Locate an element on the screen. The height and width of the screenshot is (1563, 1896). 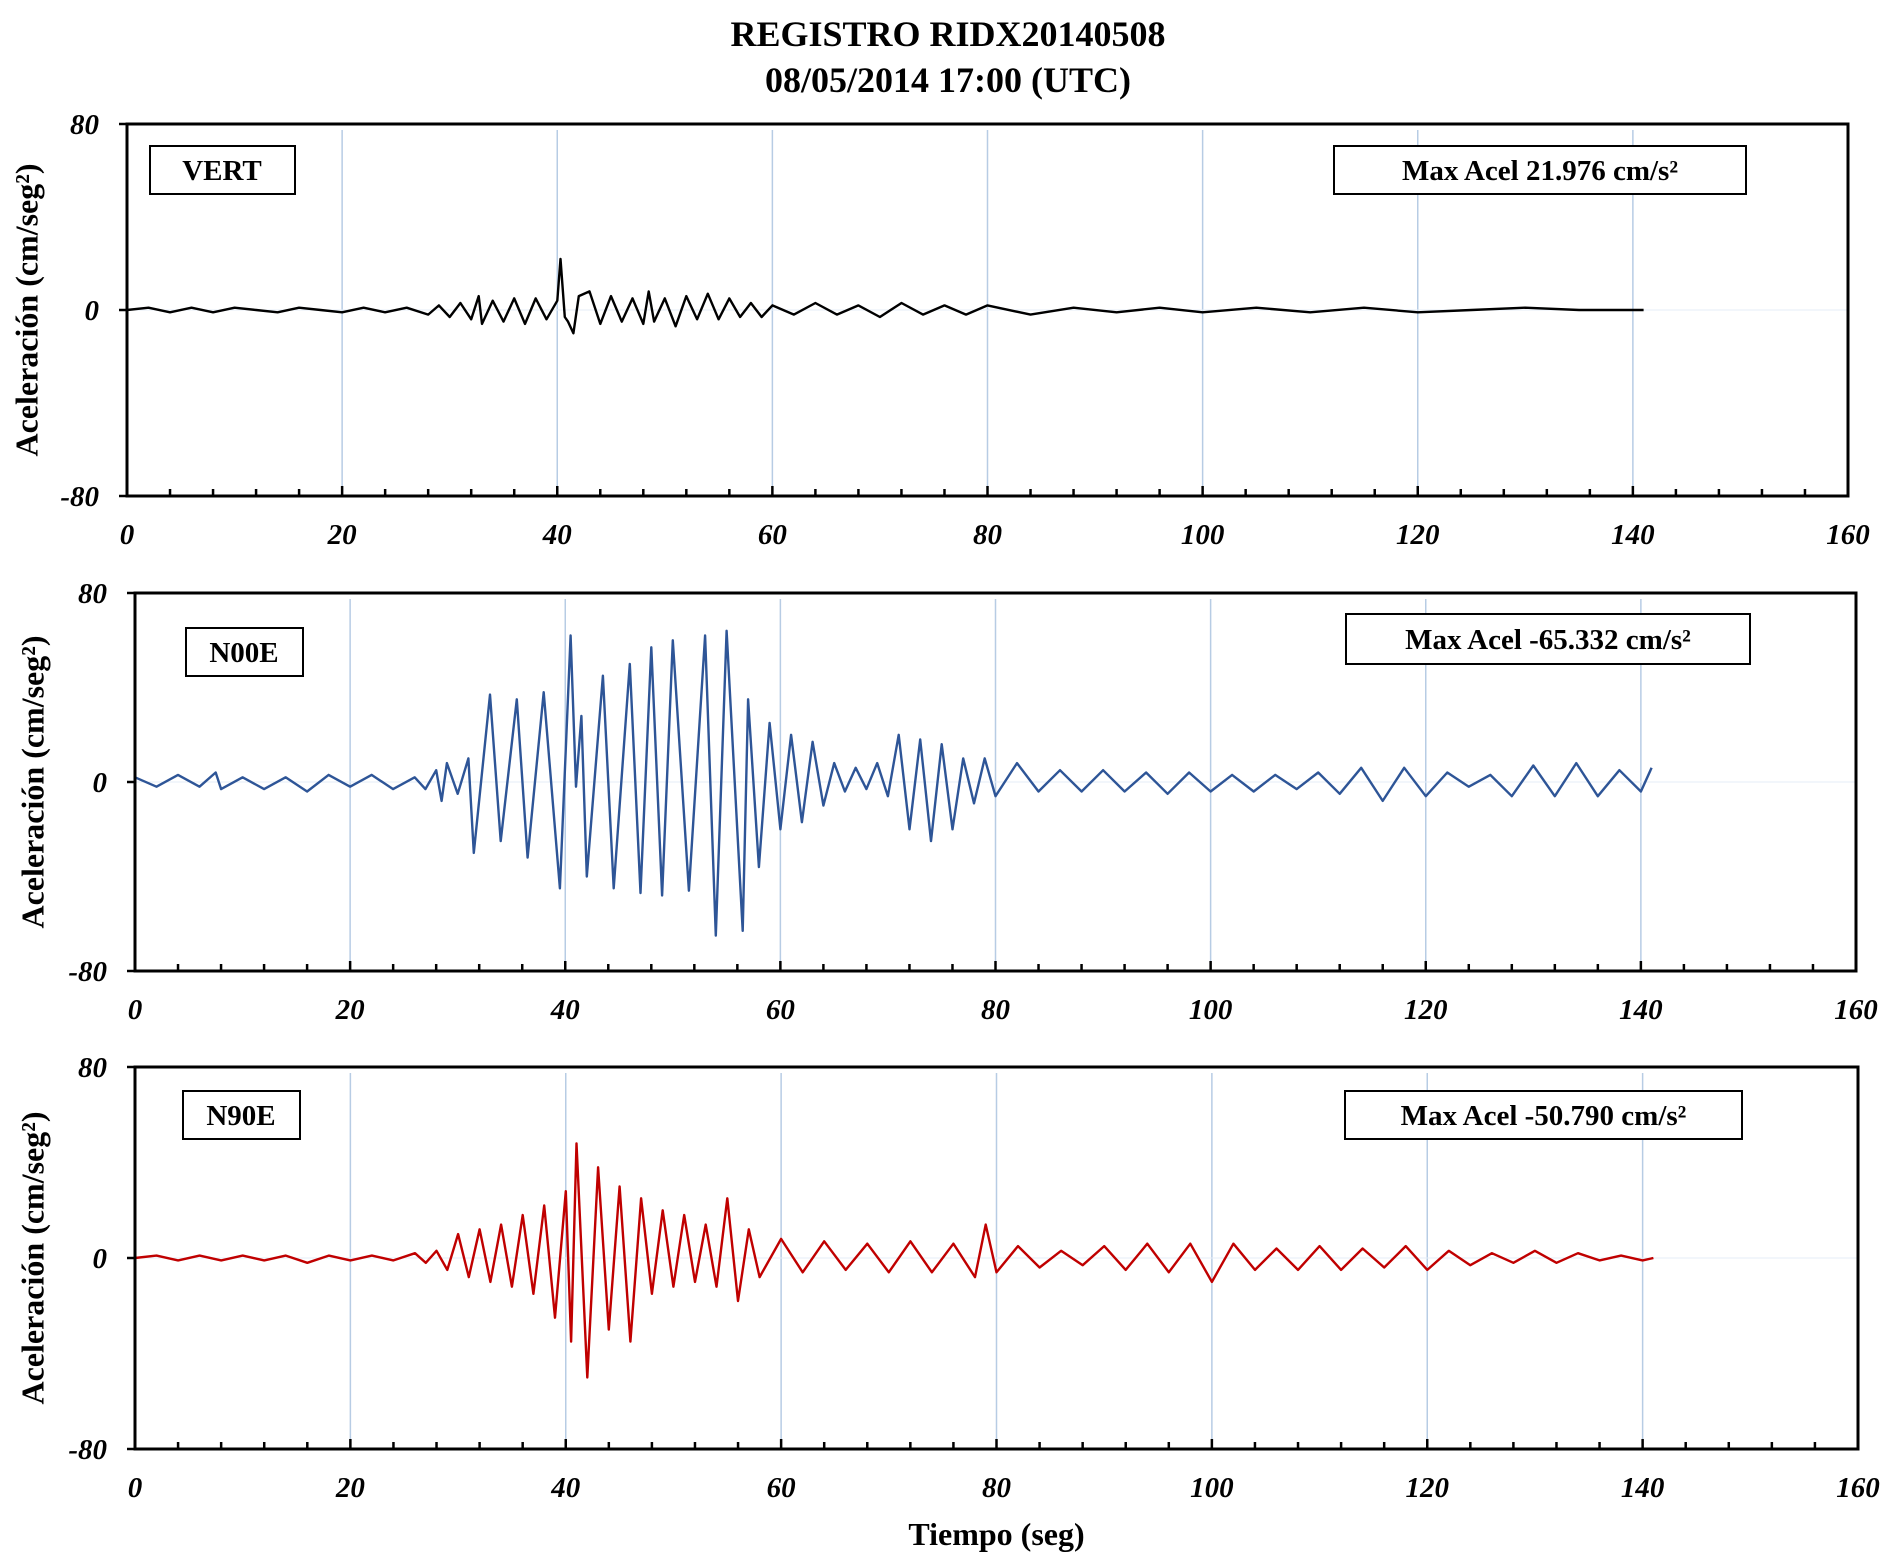
chart-title: REGISTRO RIDX20140508 is located at coordinates (948, 34).